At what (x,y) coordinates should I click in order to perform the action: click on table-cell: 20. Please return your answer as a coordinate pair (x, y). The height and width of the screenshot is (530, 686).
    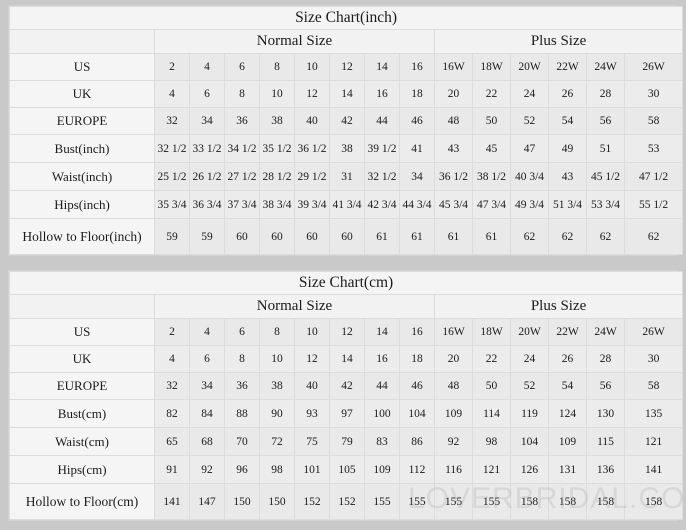
    Looking at the image, I should click on (453, 94).